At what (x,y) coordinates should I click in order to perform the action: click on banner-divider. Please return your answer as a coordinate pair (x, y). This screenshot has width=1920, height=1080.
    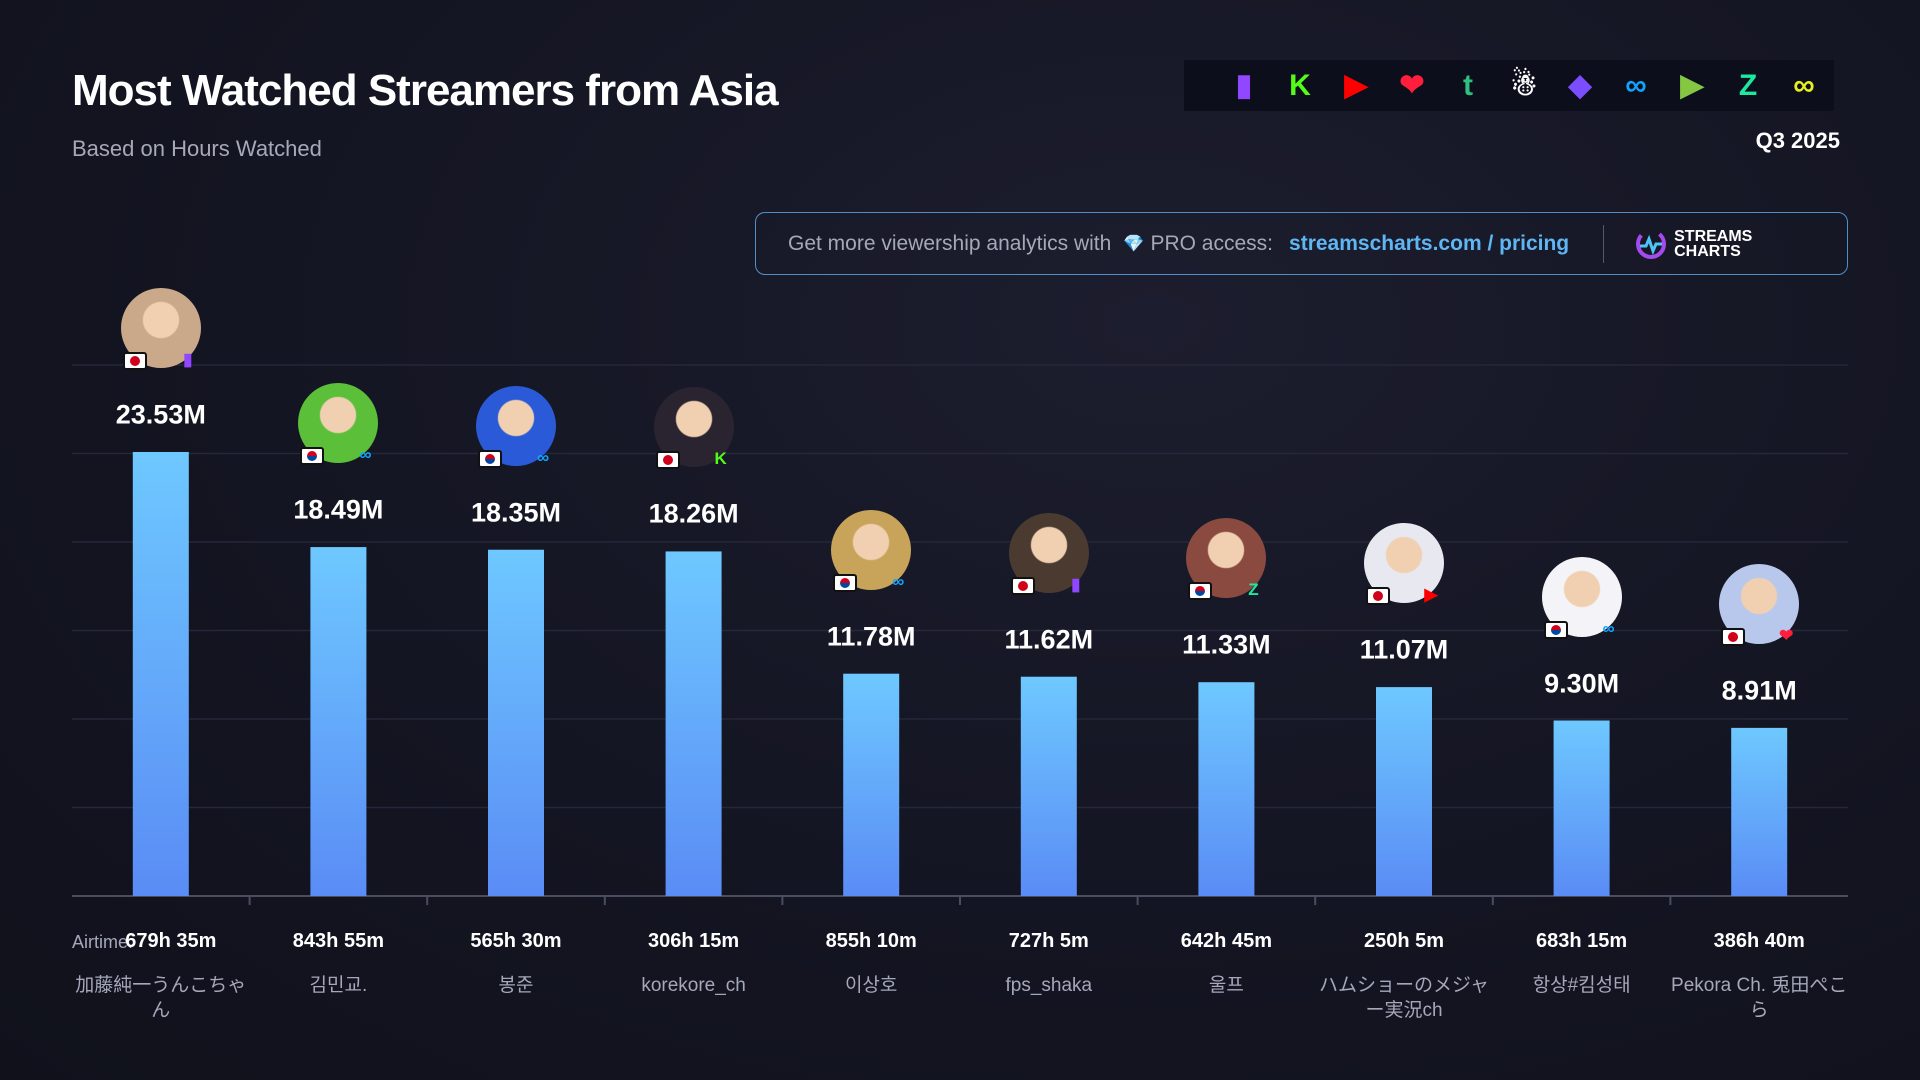
    Looking at the image, I should click on (1604, 243).